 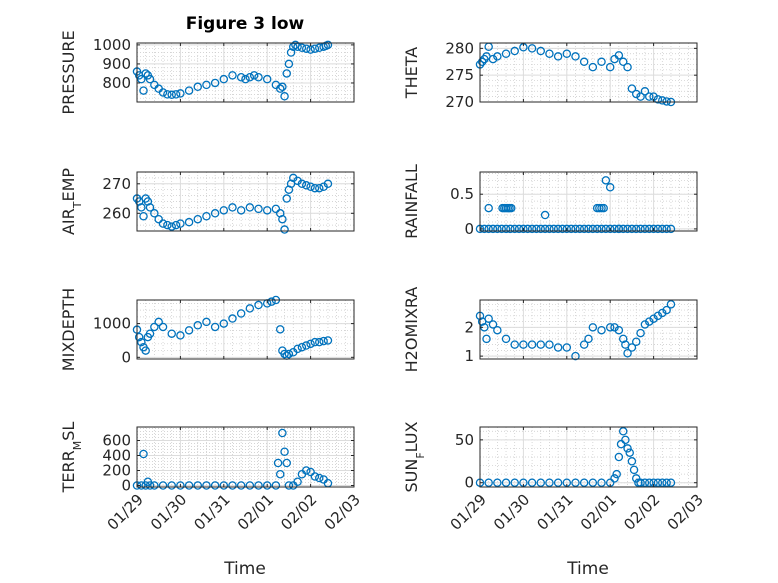 I want to click on y-tick-label: 800, so click(x=116, y=83).